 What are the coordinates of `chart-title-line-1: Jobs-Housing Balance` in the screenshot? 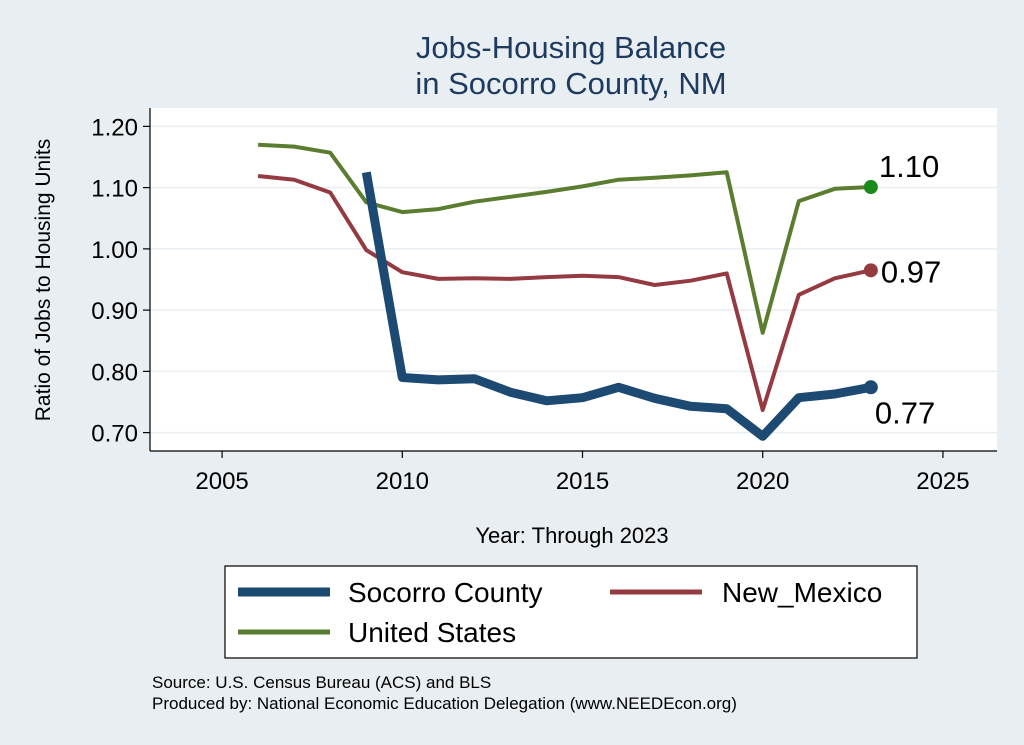 It's located at (571, 47).